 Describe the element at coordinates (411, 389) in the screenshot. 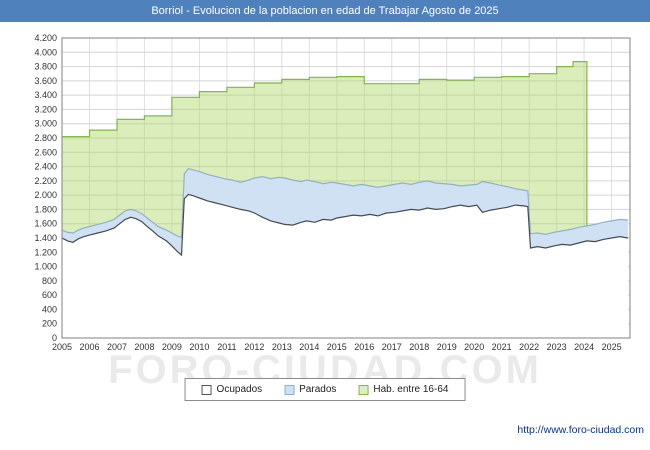

I see `legend-label-hab-16-64: Hab. entre 16-64` at that location.